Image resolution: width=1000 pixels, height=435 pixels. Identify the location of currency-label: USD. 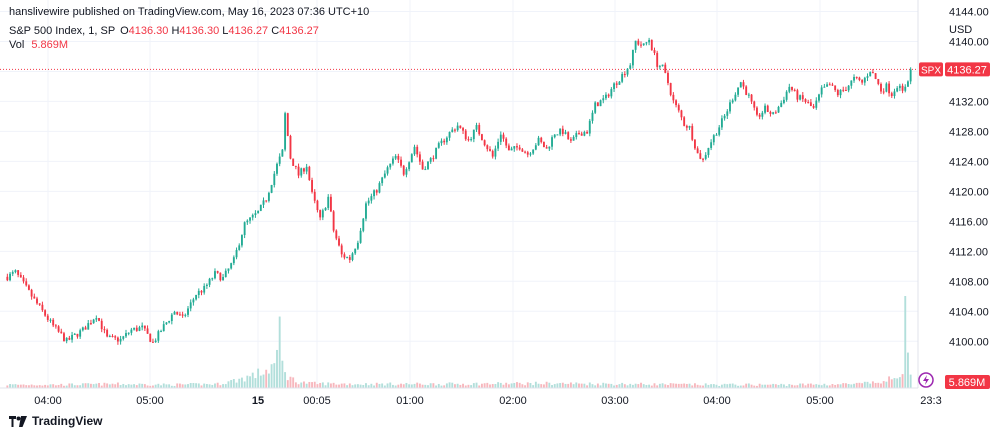
(961, 30).